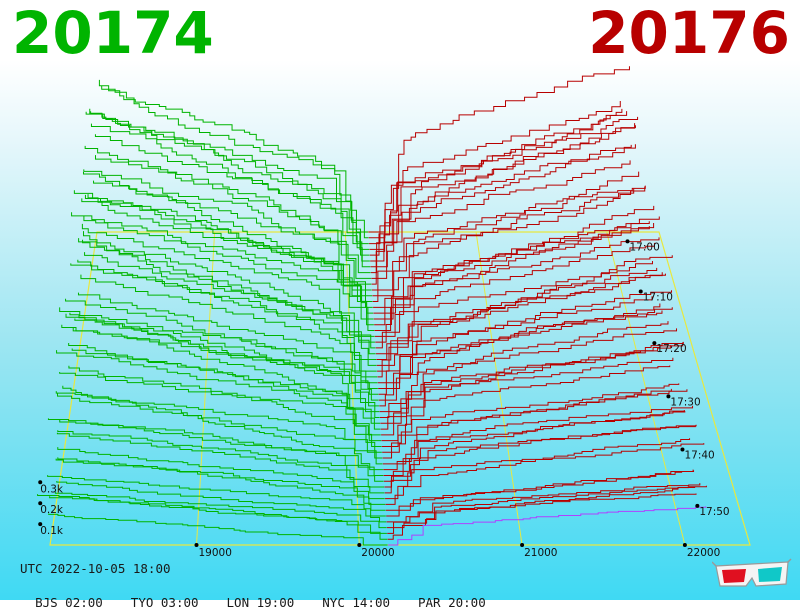 This screenshot has width=800, height=610. Describe the element at coordinates (714, 512) in the screenshot. I see `time-tick-label: 17:50` at that location.